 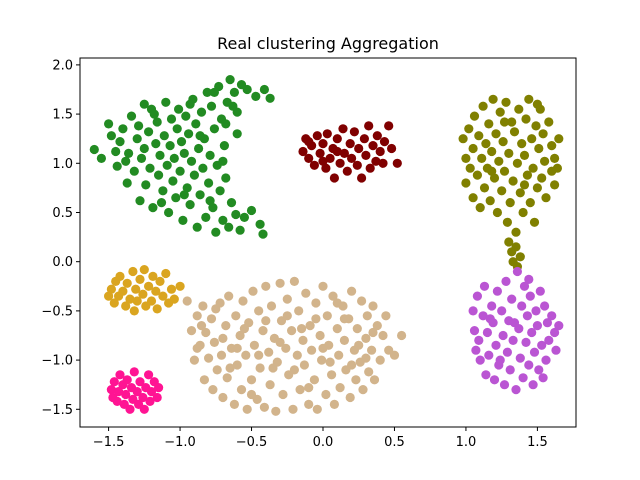 What do you see at coordinates (62, 213) in the screenshot?
I see `y-tick-label: 0.5` at bounding box center [62, 213].